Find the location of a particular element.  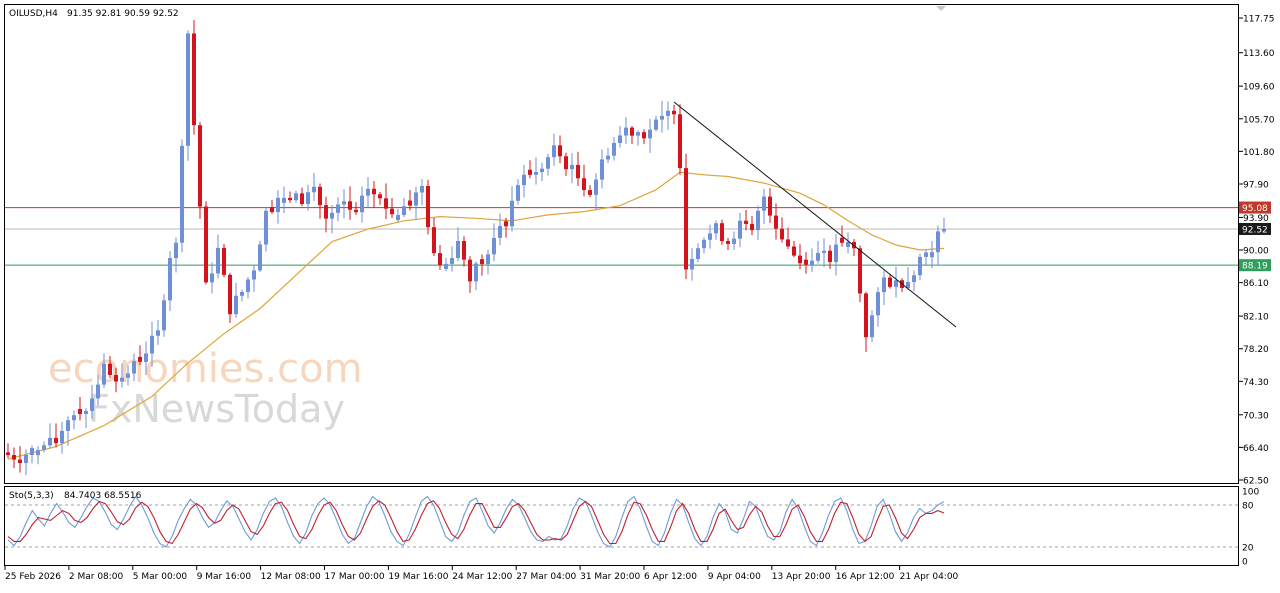

descending-trendline is located at coordinates (815, 214).